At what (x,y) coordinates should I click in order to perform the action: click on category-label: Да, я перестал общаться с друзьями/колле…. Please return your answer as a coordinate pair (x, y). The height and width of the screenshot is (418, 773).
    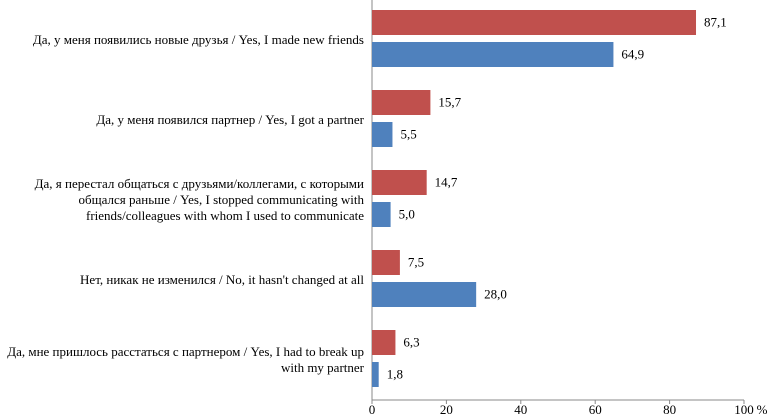
    Looking at the image, I should click on (183, 200).